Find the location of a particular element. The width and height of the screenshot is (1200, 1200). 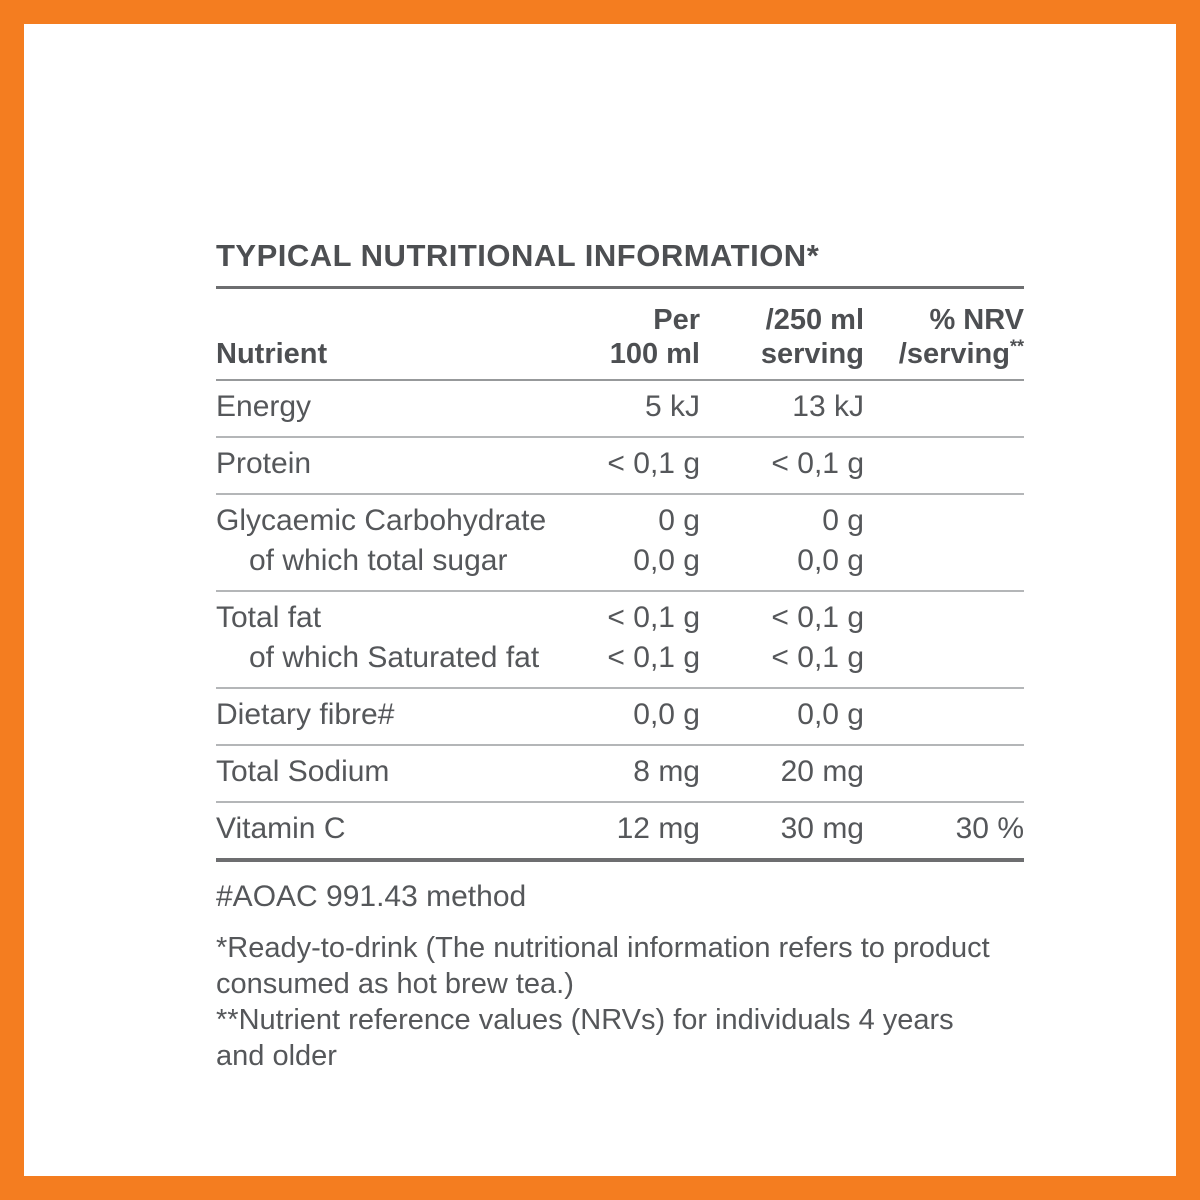

table-subline: of which Saturated fat < 0,1 g < 0,1 g is located at coordinates (620, 658).